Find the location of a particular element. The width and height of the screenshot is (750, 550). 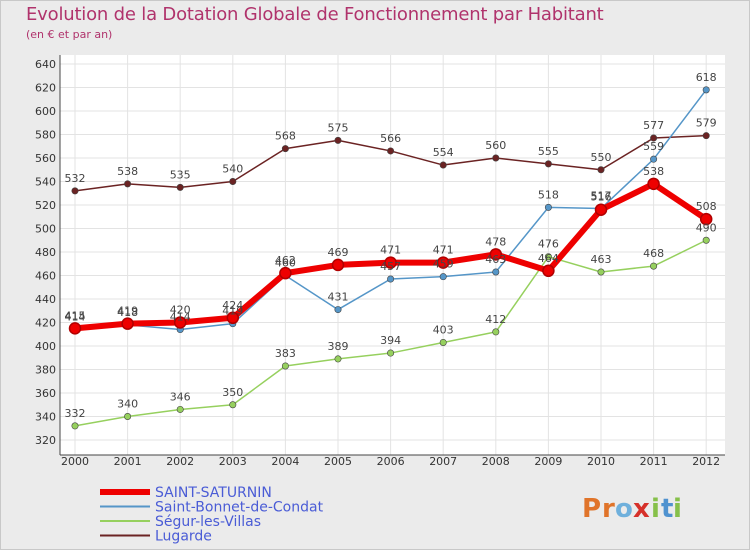

data-label-s-gur-les-villas: 468 is located at coordinates (653, 253).